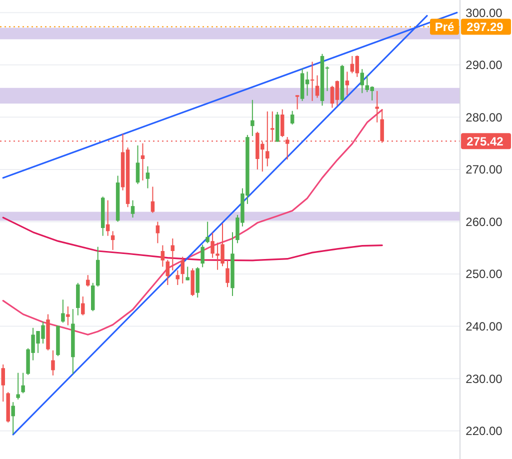 The height and width of the screenshot is (459, 512). What do you see at coordinates (484, 117) in the screenshot?
I see `y-tick-label: 280.00` at bounding box center [484, 117].